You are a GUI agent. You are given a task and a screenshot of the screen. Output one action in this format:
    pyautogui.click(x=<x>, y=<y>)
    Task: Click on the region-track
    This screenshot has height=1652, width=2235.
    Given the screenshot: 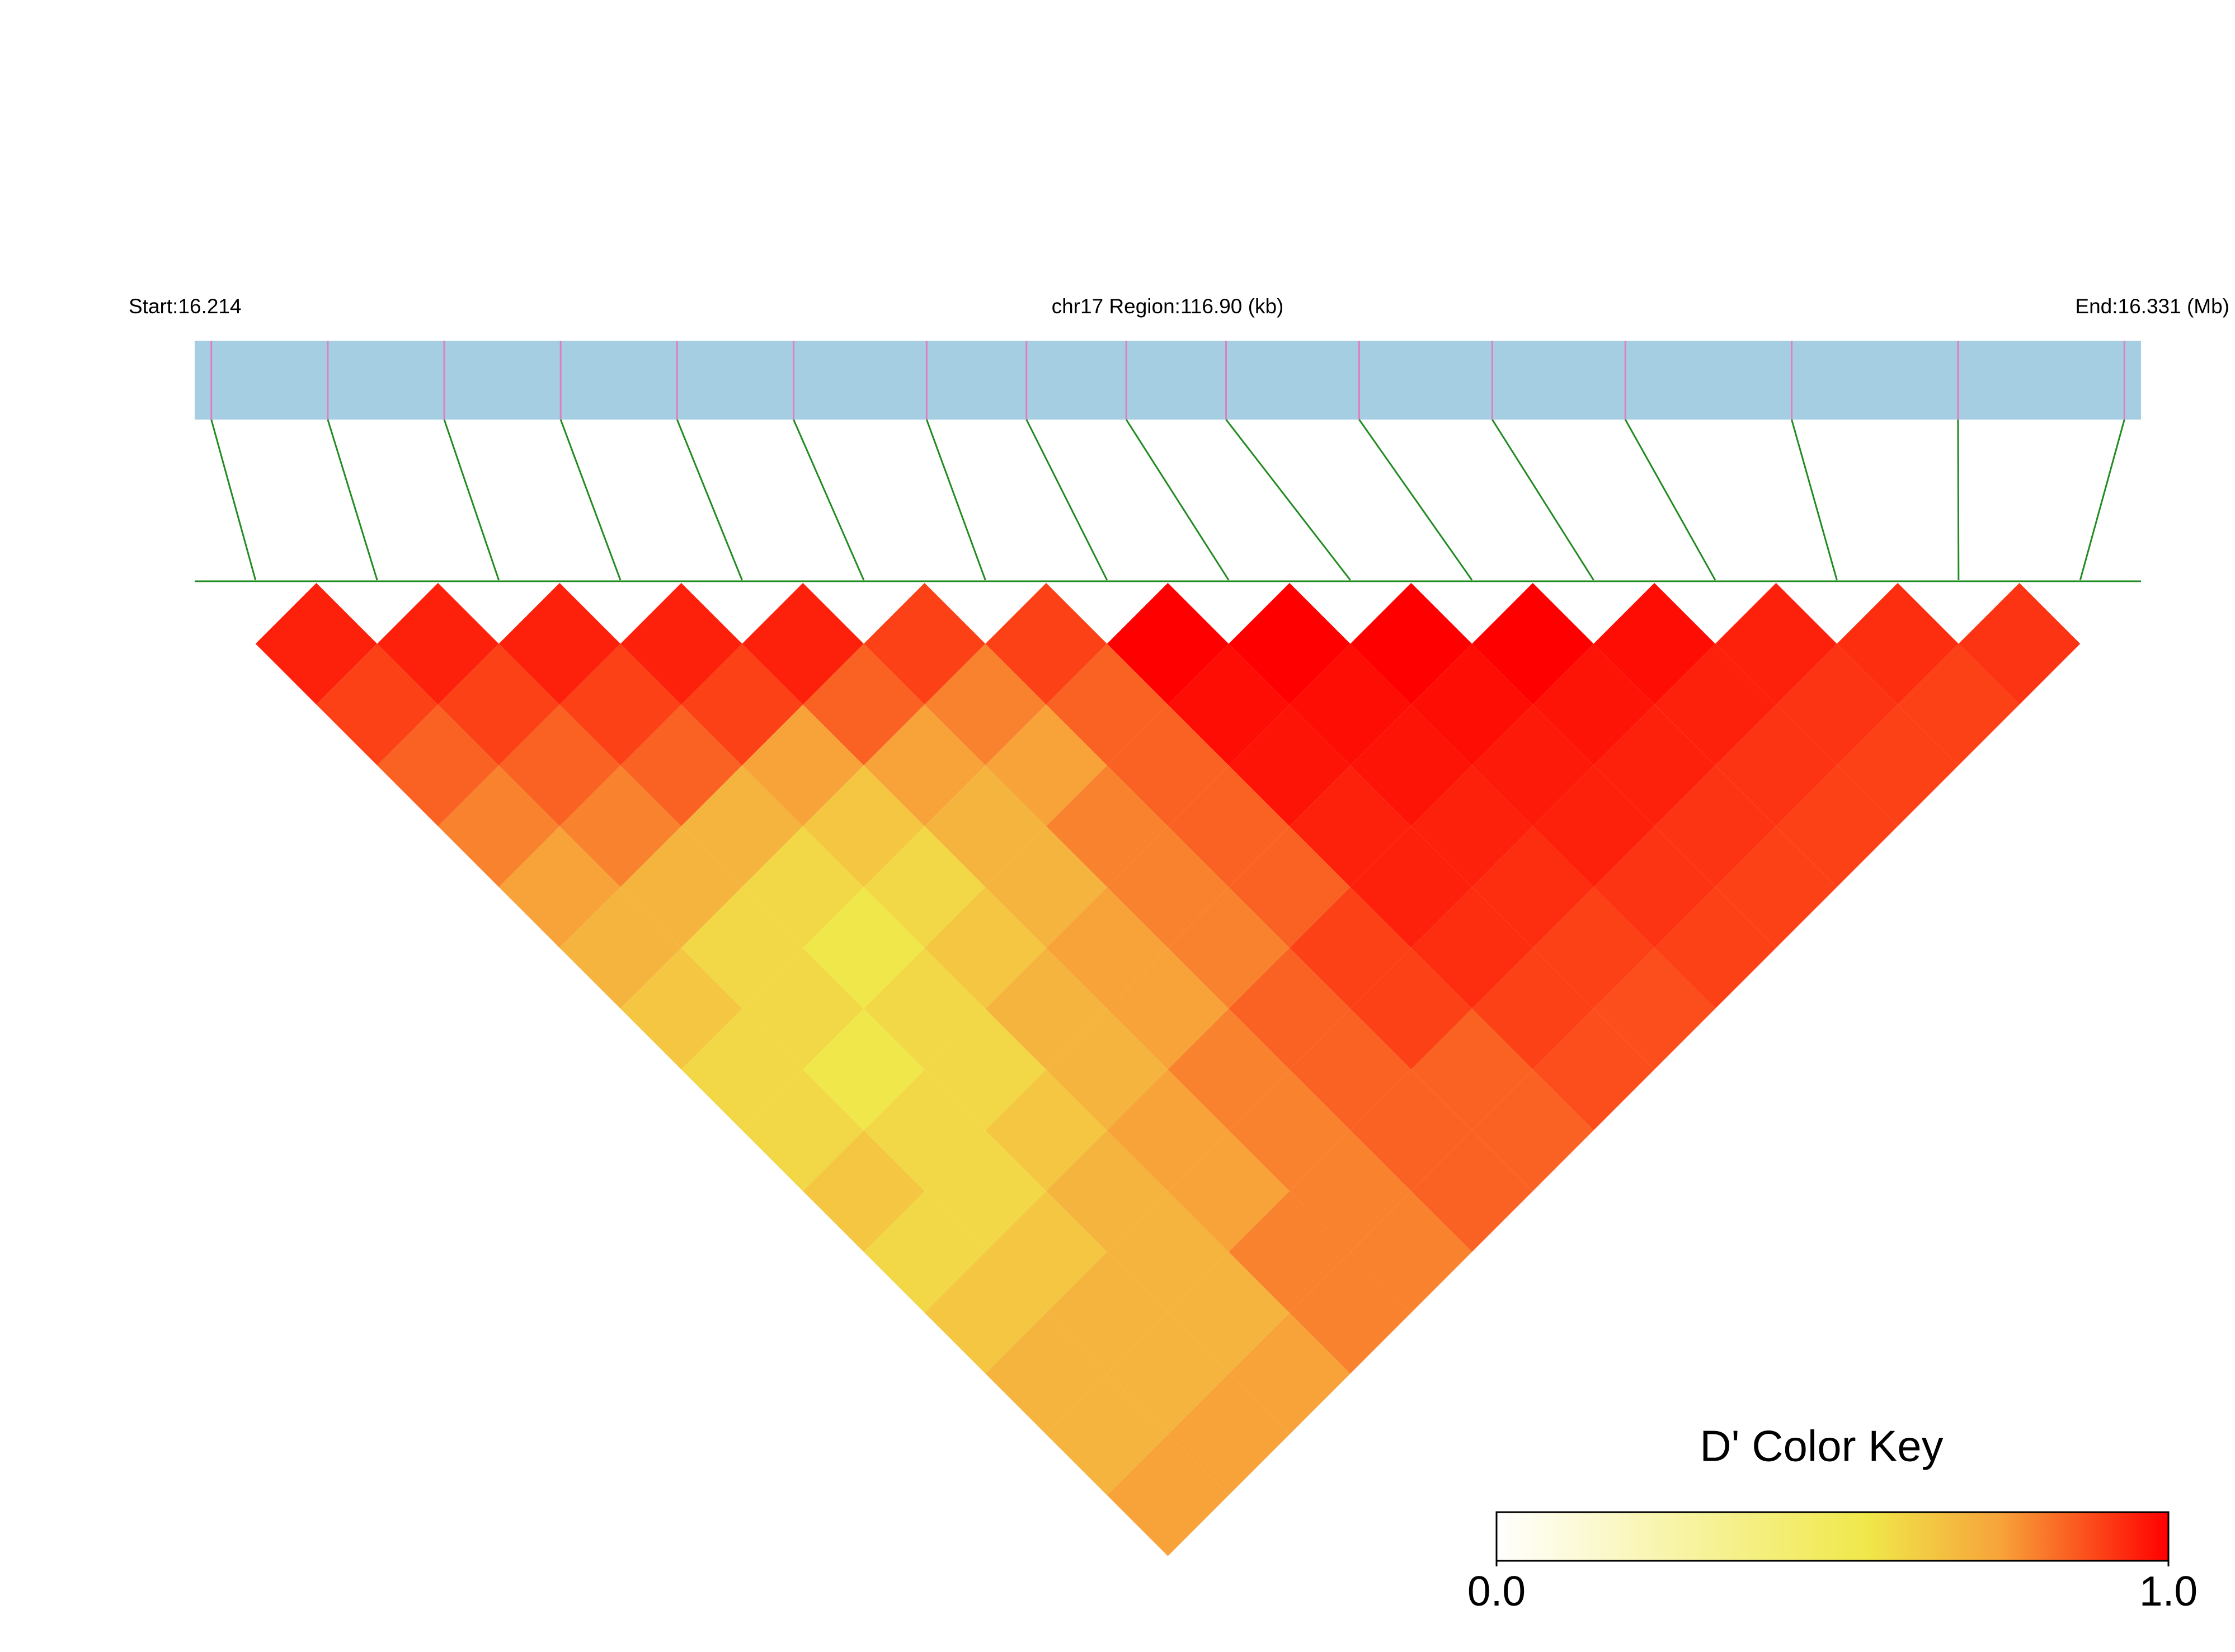 What is the action you would take?
    pyautogui.click(x=1168, y=381)
    